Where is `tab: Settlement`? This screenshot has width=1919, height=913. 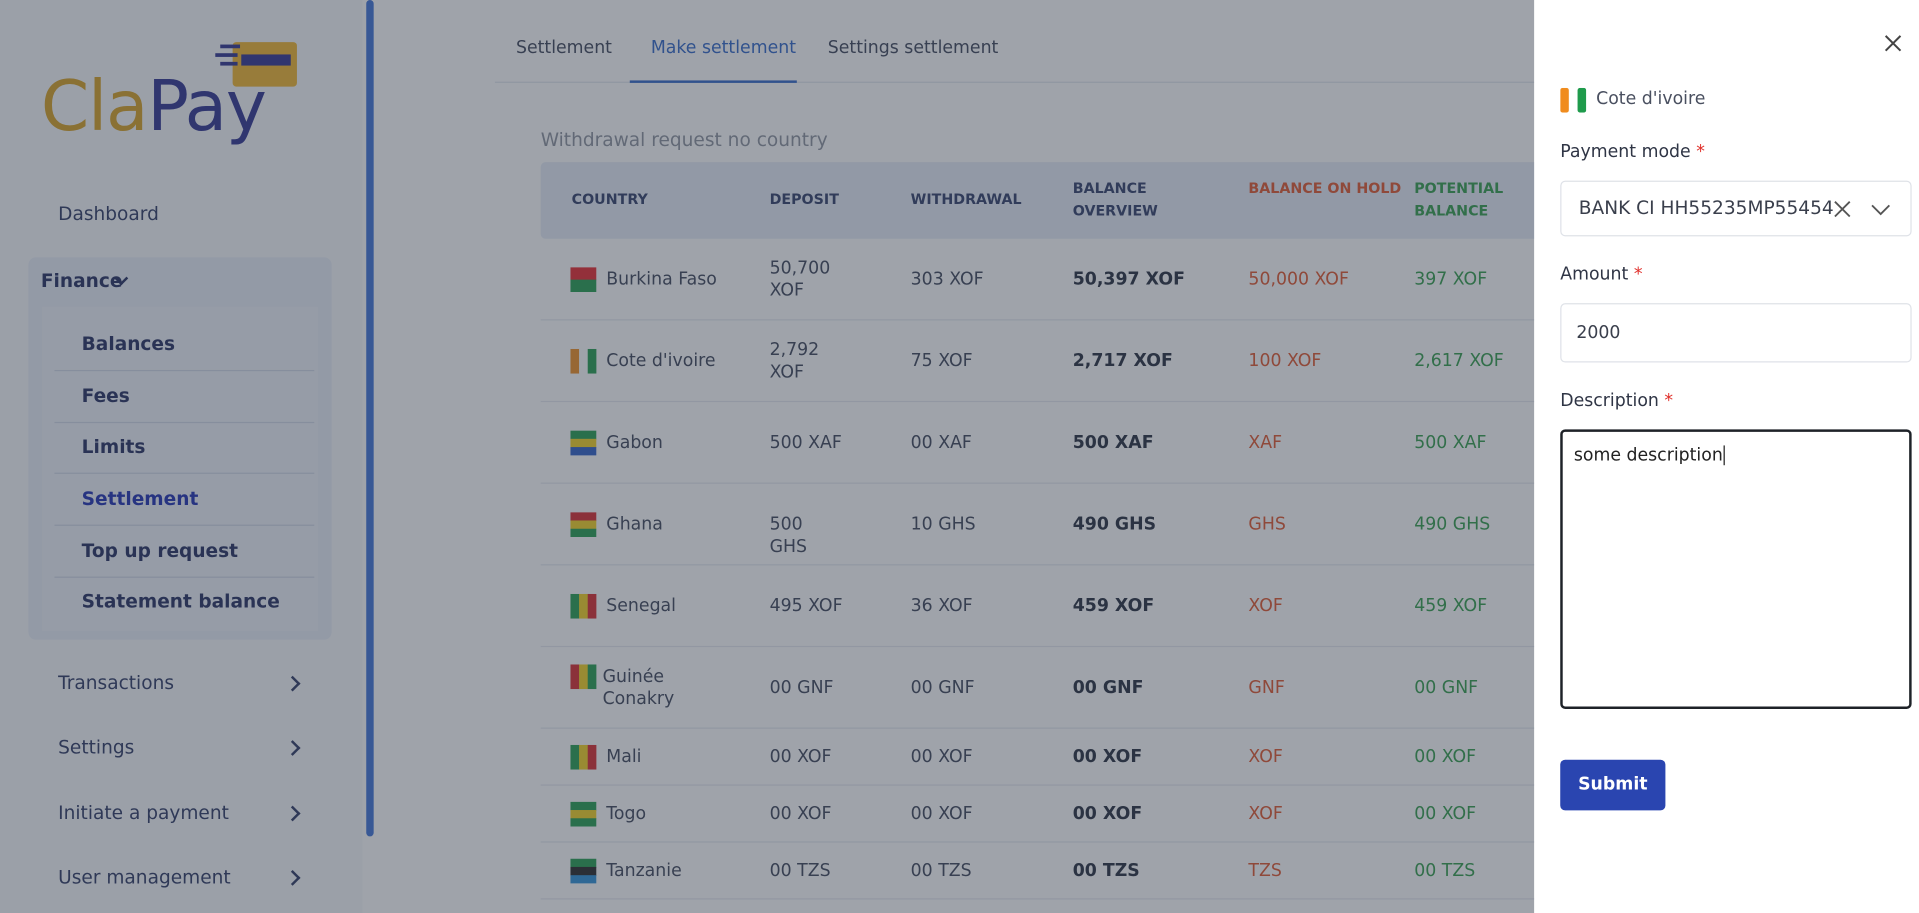
tab: Settlement is located at coordinates (563, 48).